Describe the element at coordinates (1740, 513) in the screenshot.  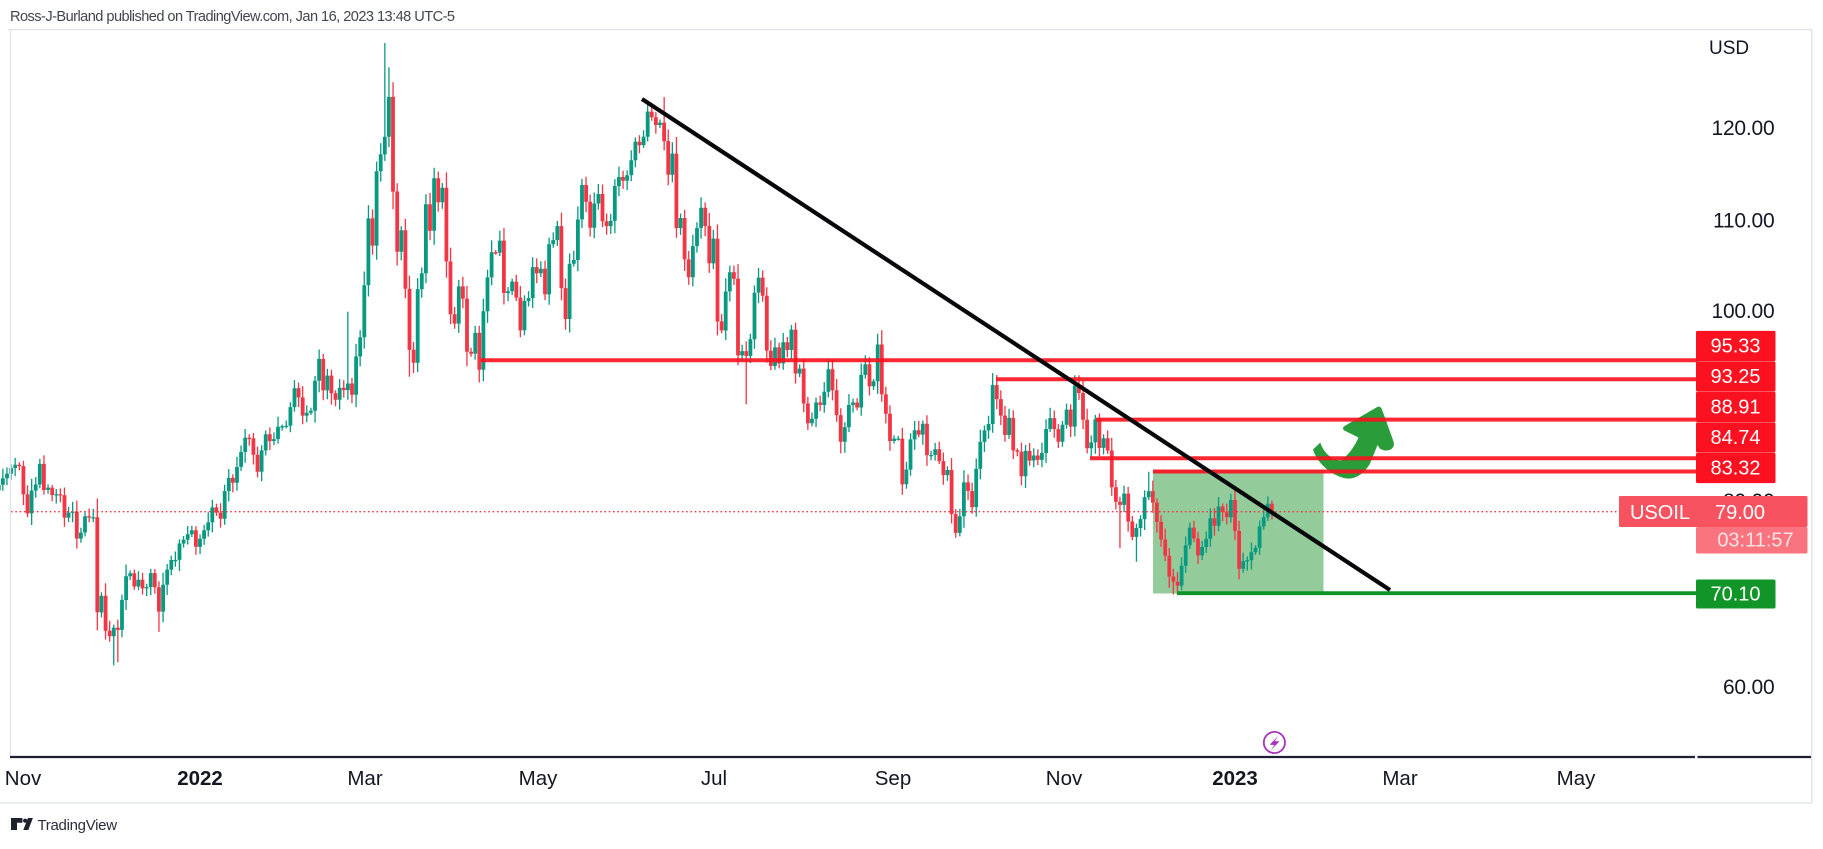
I see `svg-text: 79.00` at that location.